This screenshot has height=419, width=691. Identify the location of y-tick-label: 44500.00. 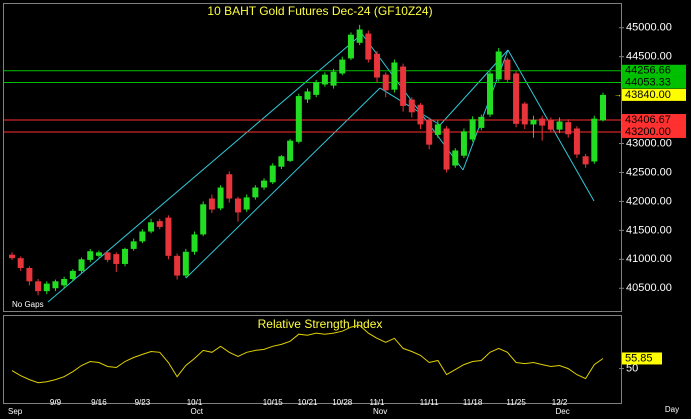
(649, 57).